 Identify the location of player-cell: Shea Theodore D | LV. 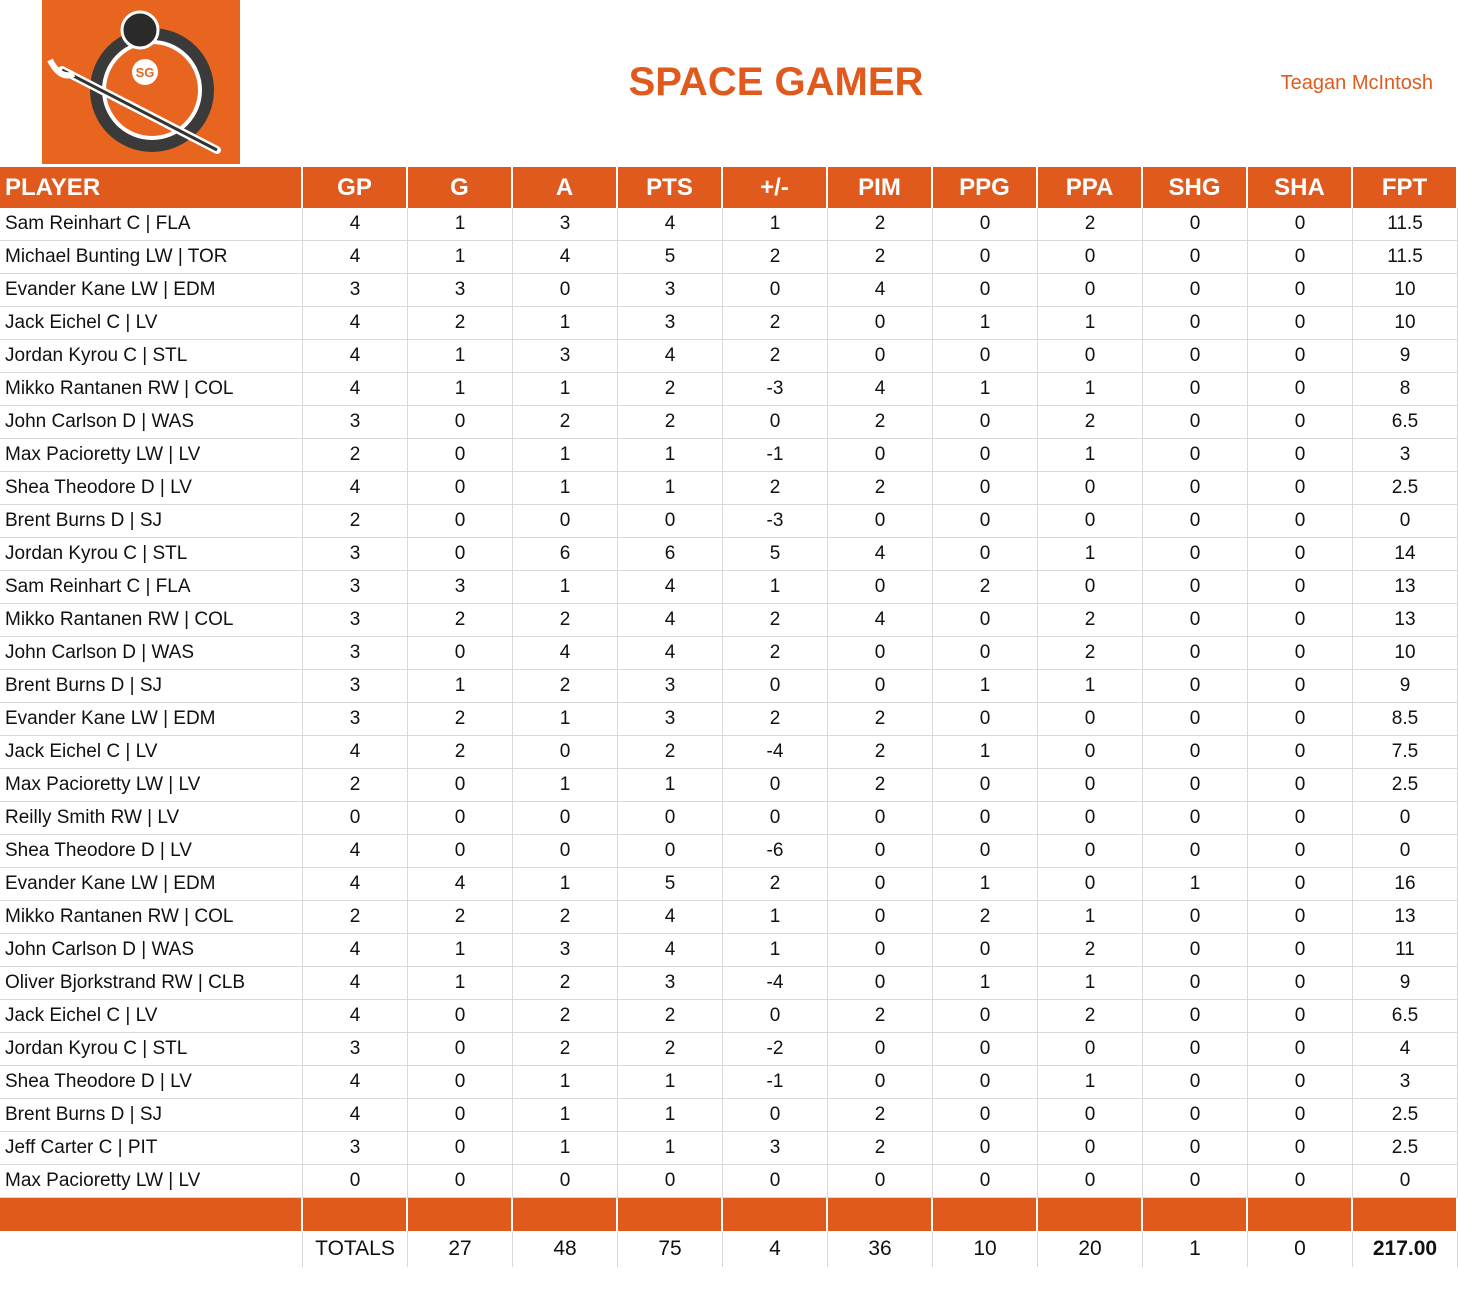
(151, 851).